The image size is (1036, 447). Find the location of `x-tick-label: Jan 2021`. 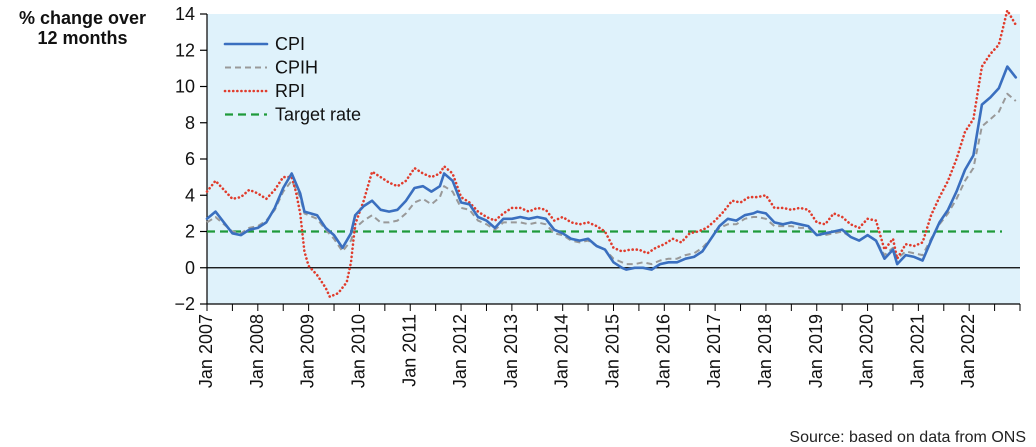

x-tick-label: Jan 2021 is located at coordinates (917, 351).